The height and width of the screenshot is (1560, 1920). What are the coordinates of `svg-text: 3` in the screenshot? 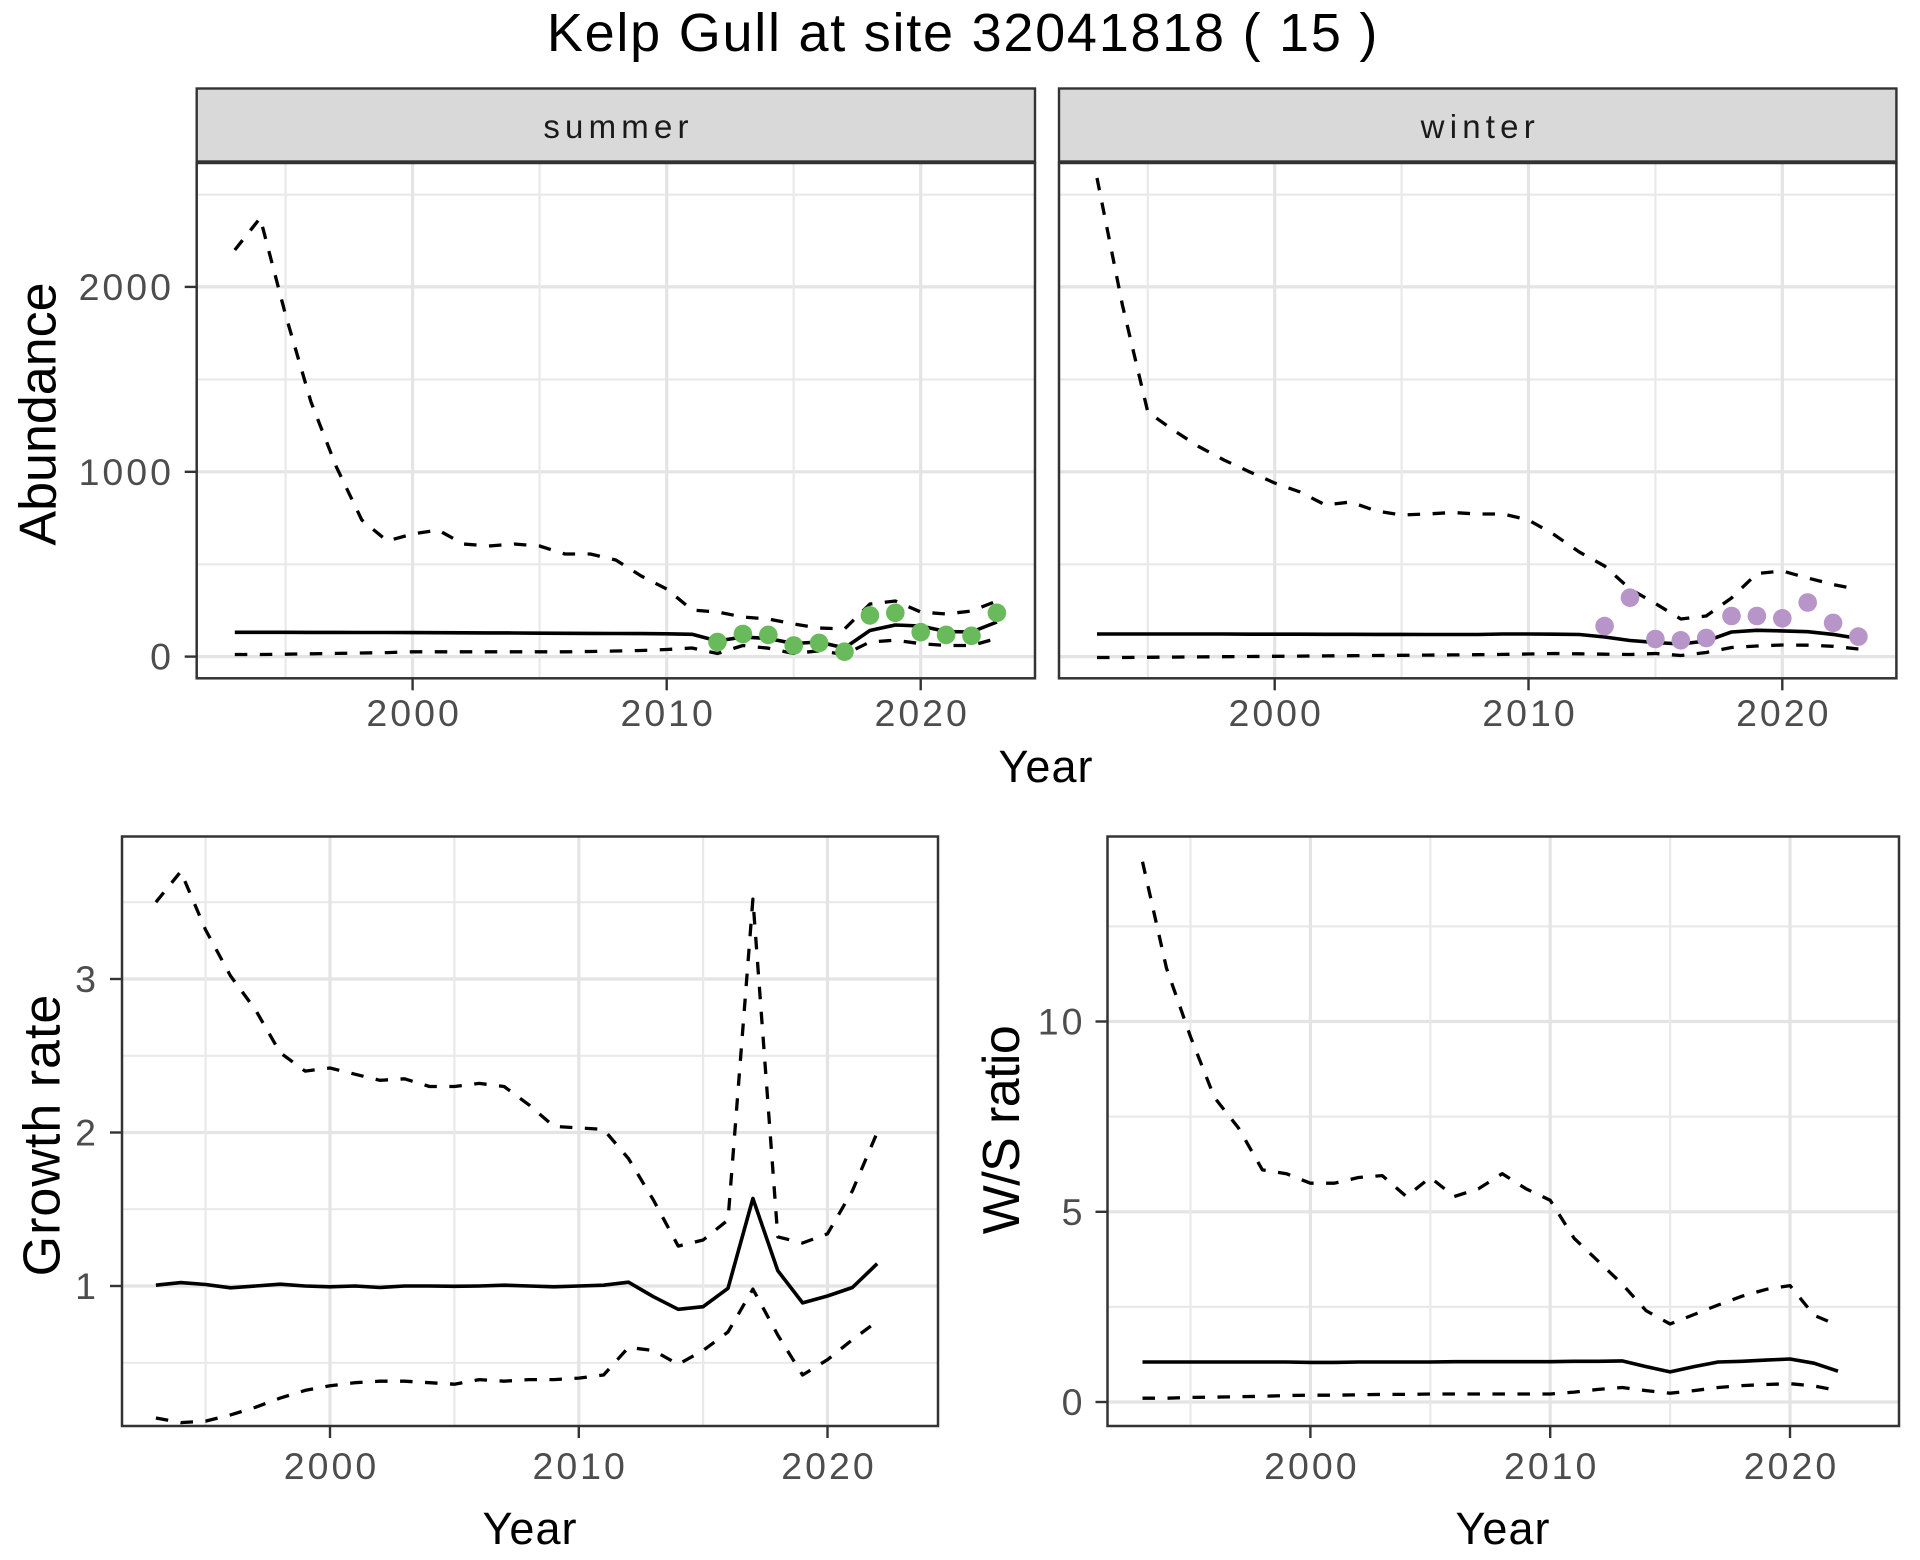 It's located at (87, 979).